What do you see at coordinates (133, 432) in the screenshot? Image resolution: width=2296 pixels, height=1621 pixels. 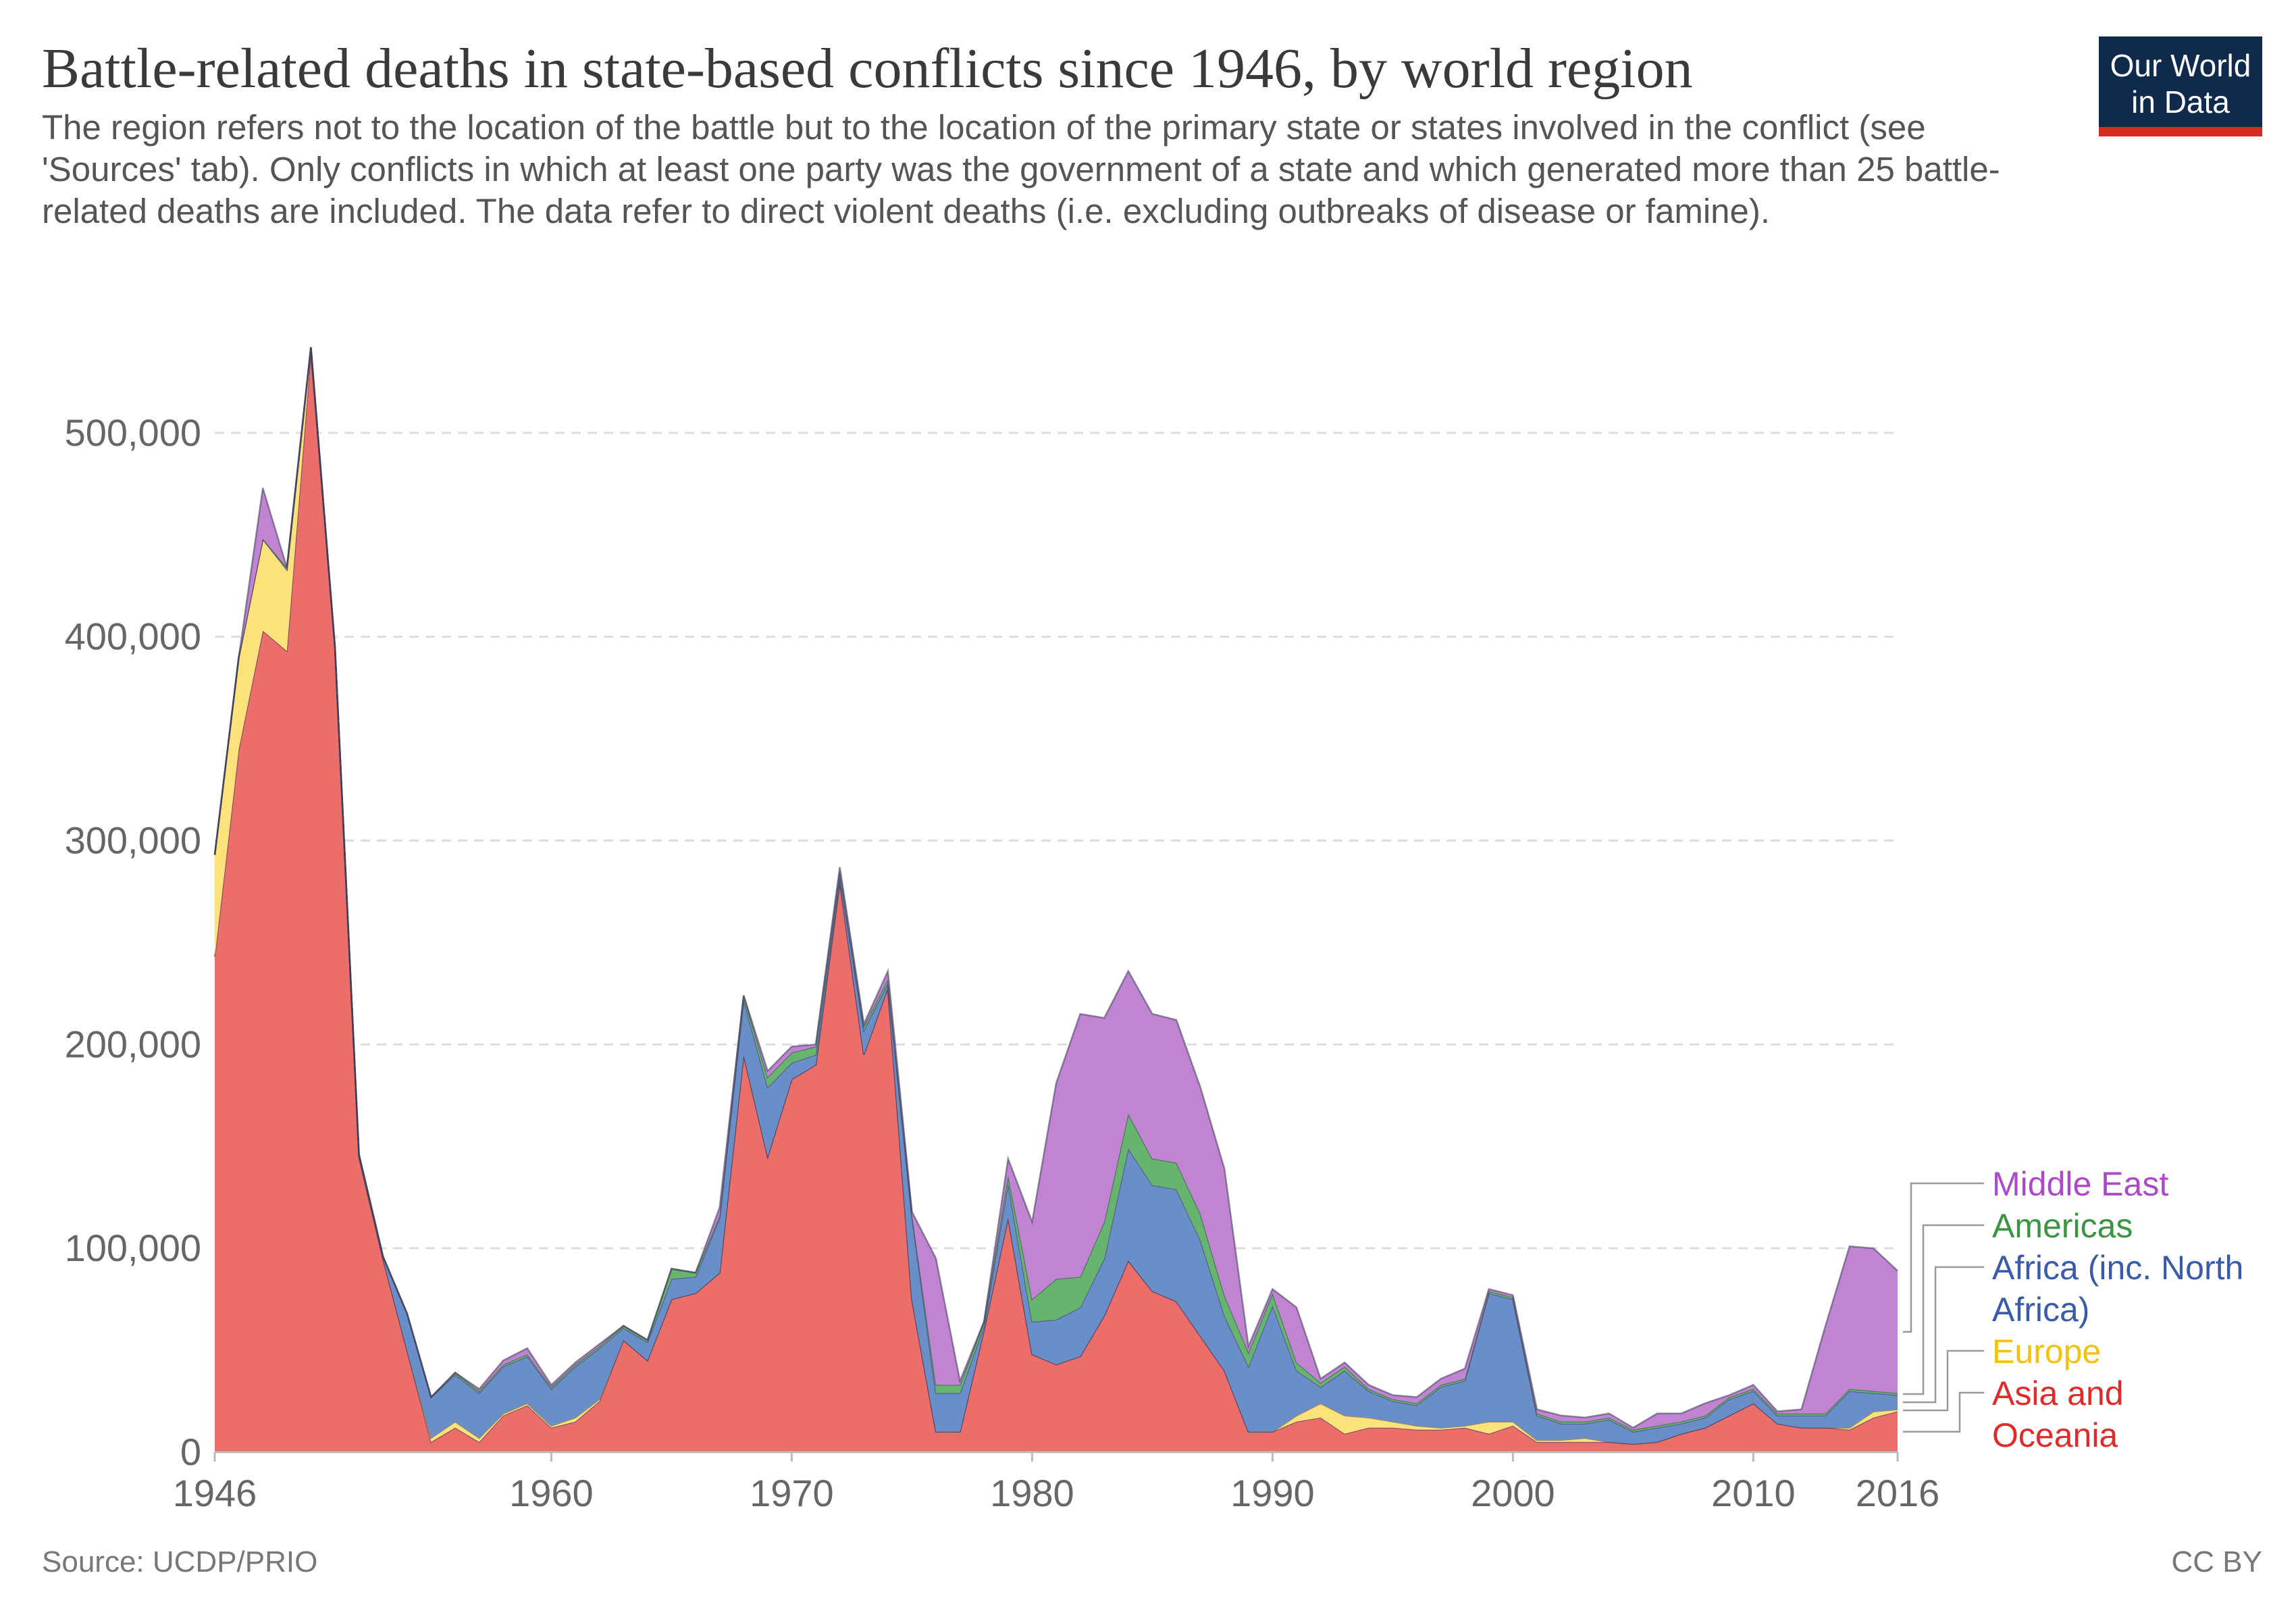 I see `y-tick-label: 500,000` at bounding box center [133, 432].